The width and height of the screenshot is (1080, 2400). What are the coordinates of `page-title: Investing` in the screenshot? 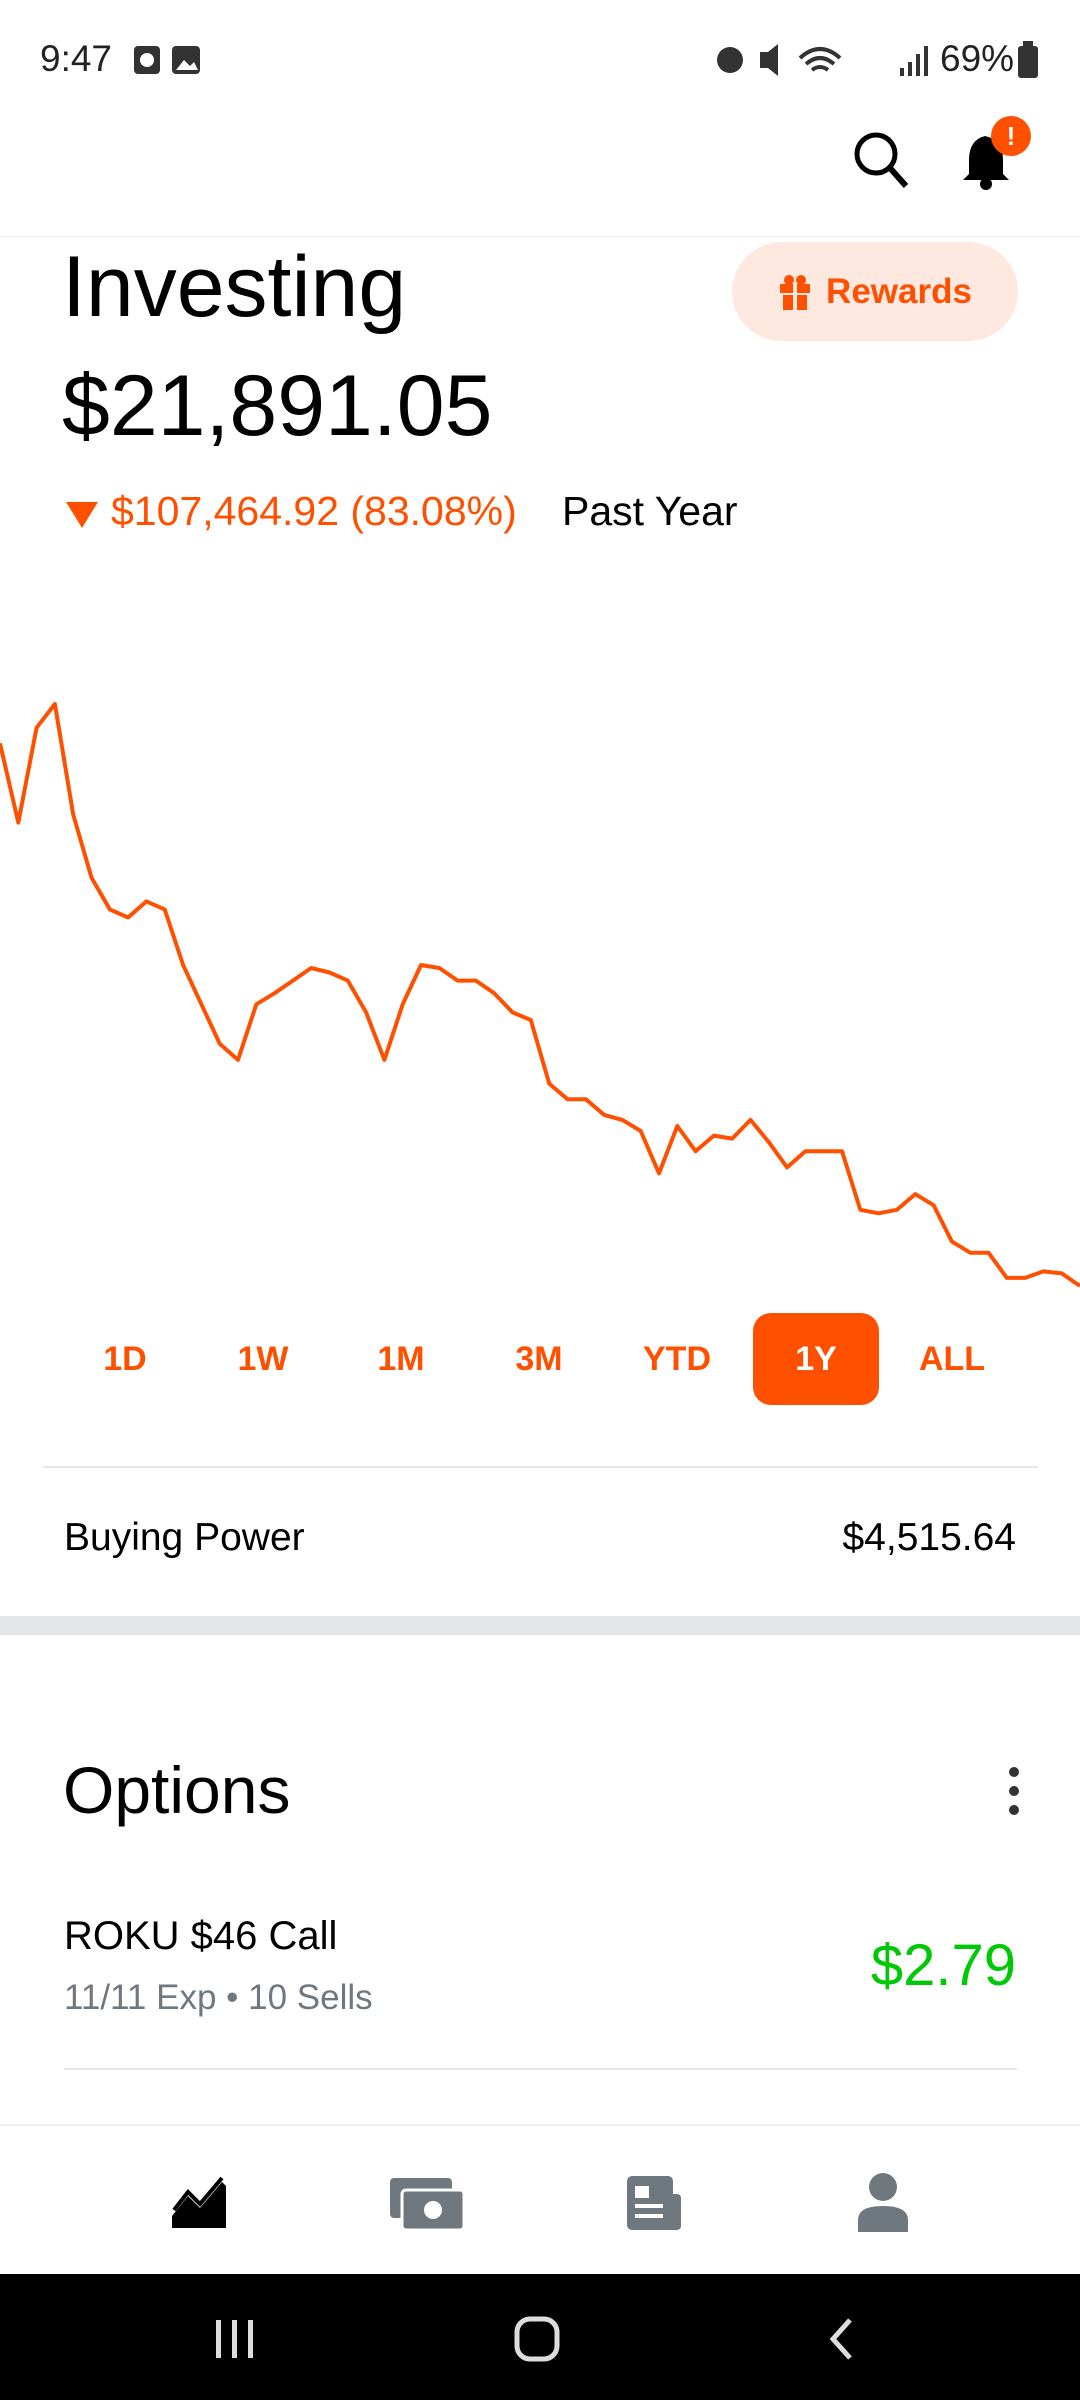 It's located at (234, 287).